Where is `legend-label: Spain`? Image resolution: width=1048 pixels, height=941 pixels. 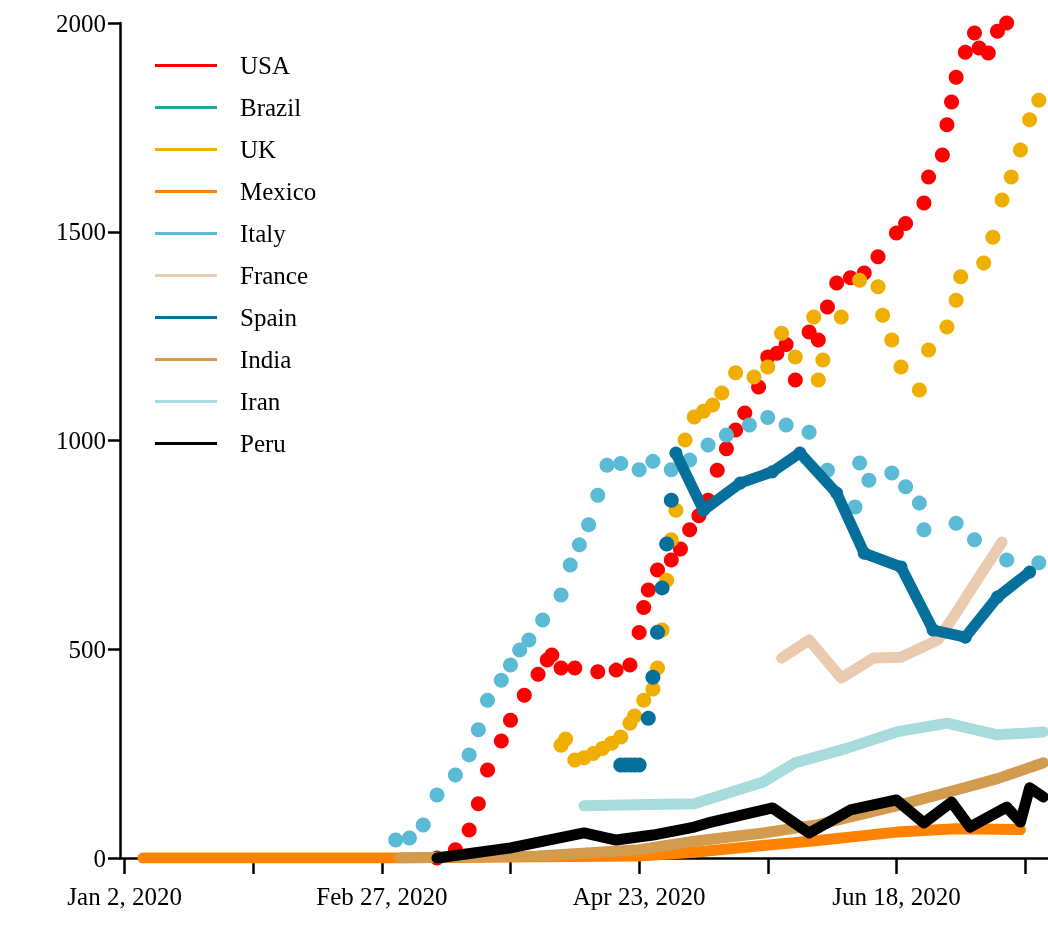
legend-label: Spain is located at coordinates (269, 317).